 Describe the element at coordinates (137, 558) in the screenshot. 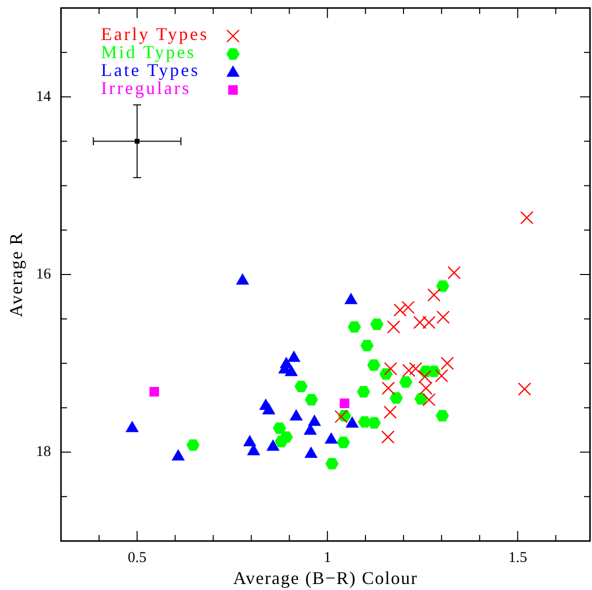

I see `x-tick-label: 0.5` at that location.